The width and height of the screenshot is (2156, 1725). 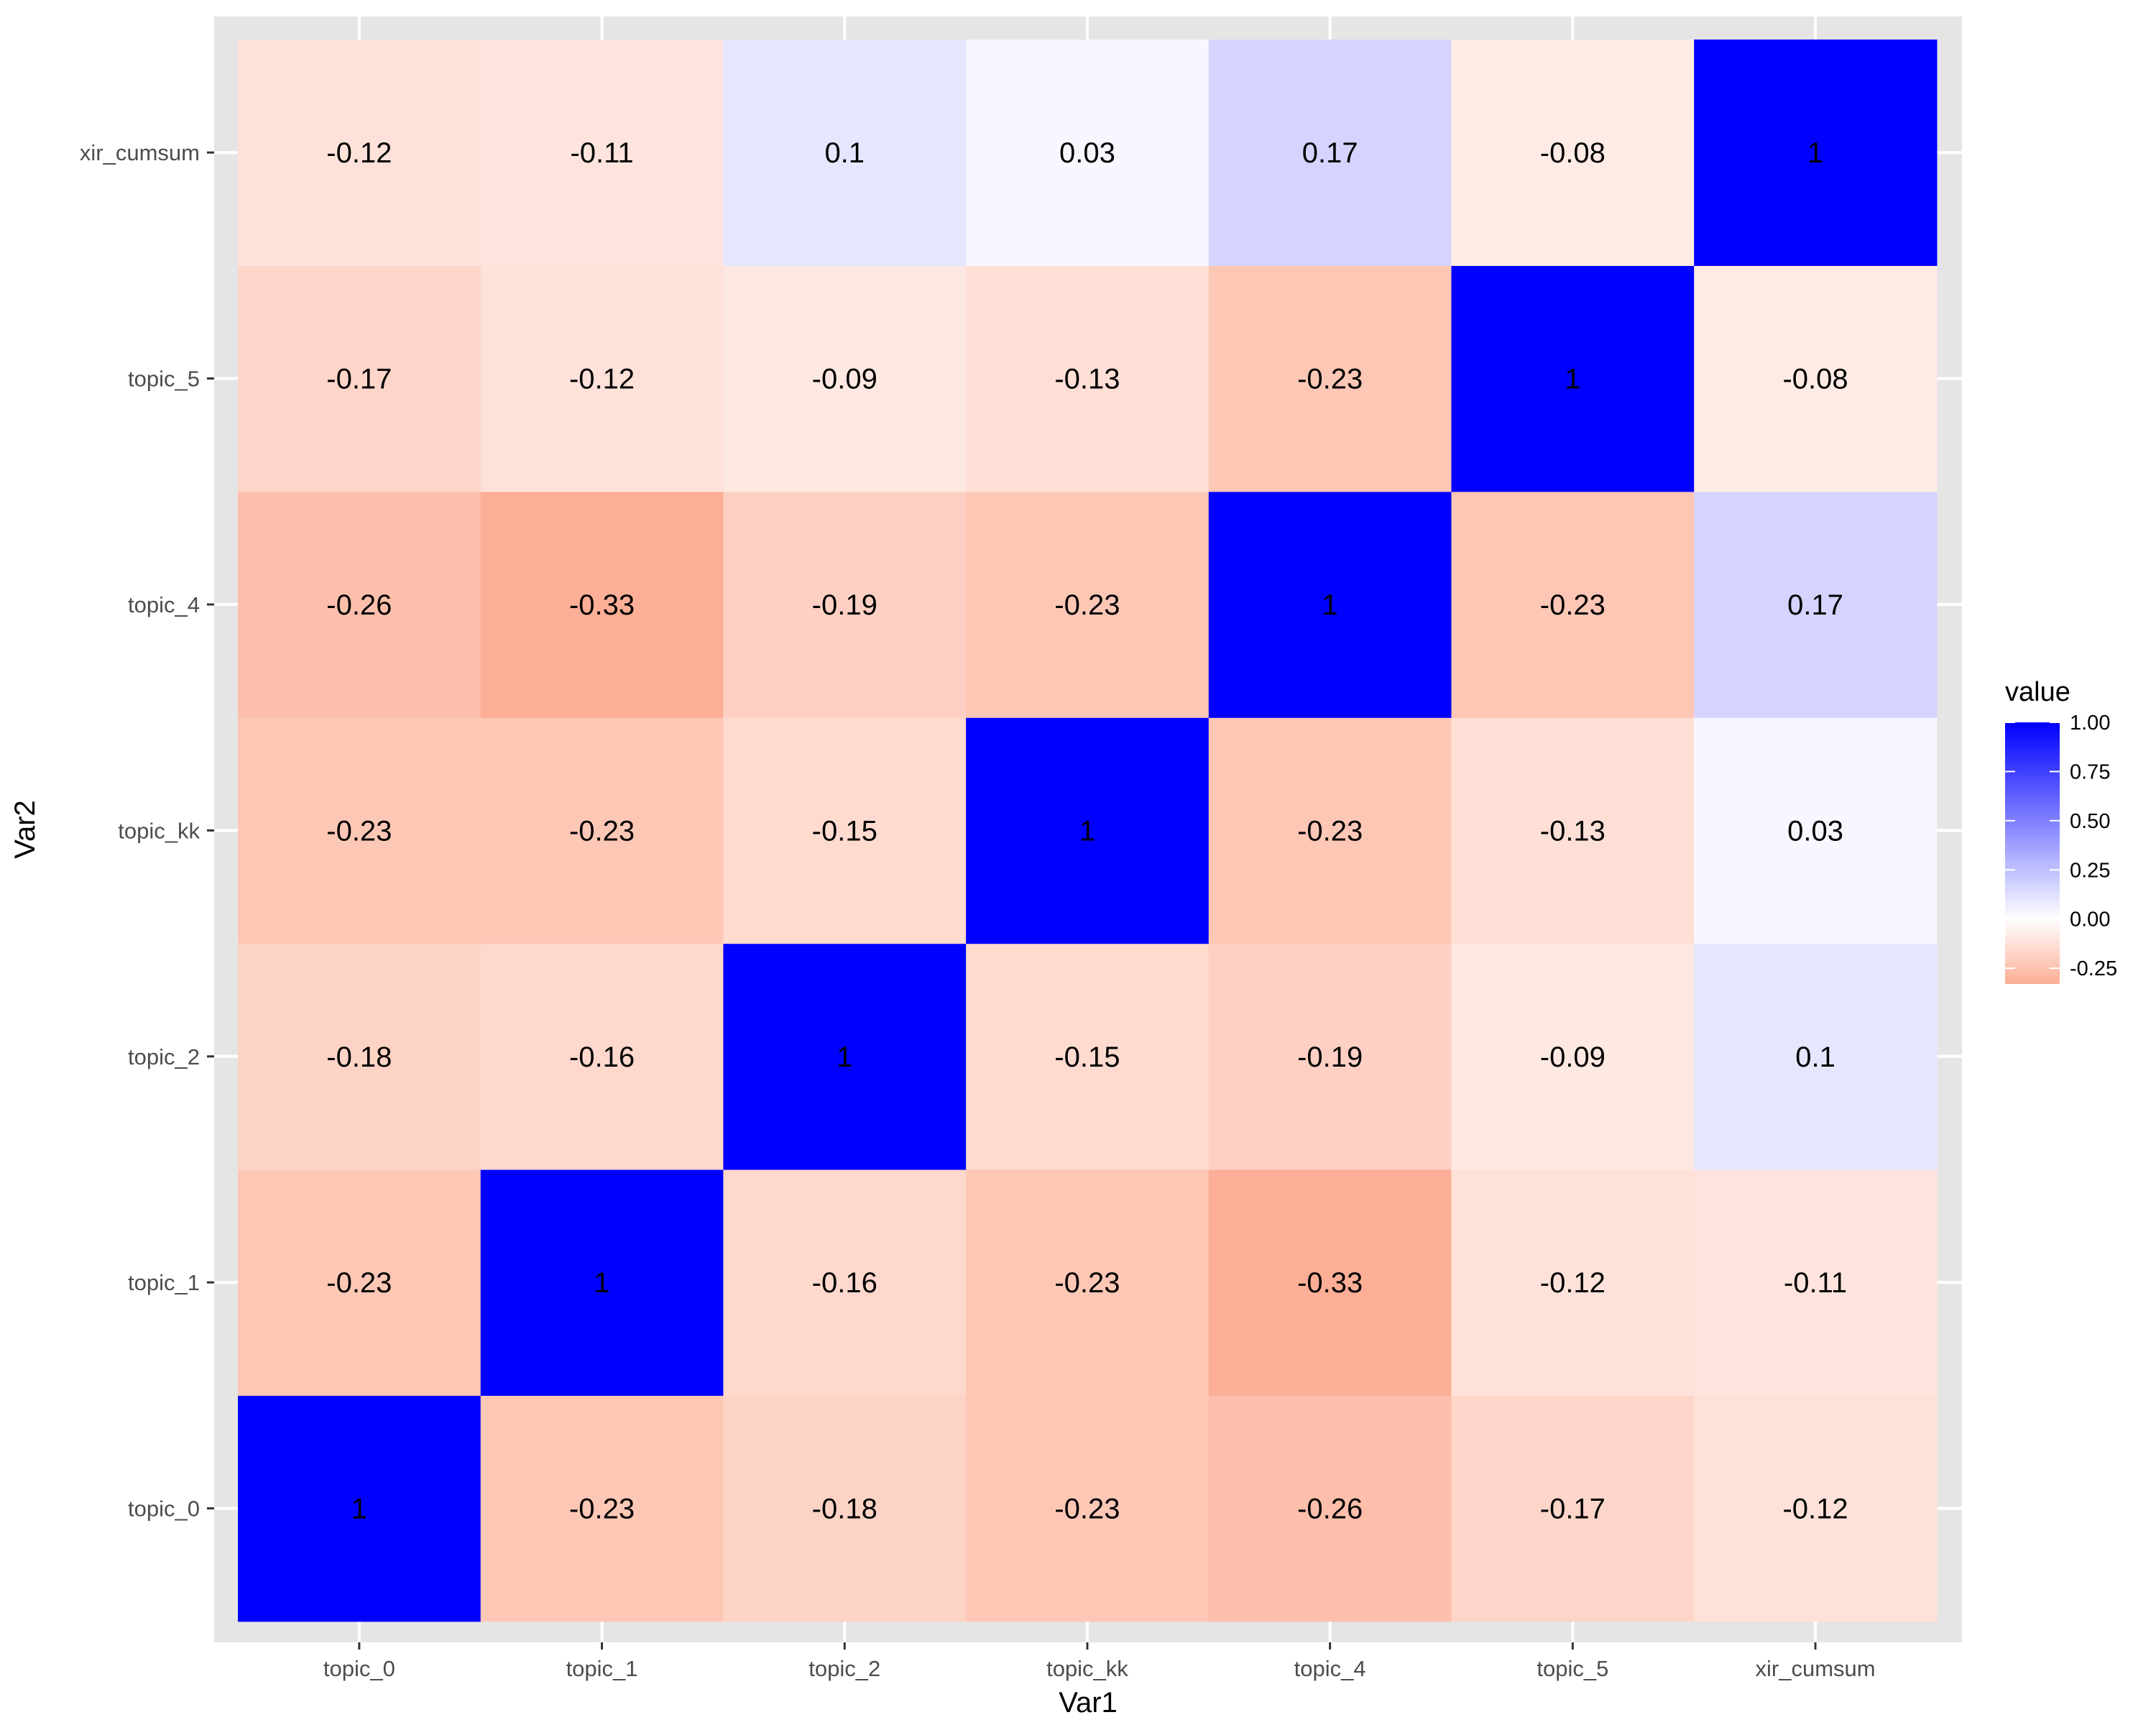 What do you see at coordinates (2032, 853) in the screenshot?
I see `legend-color-bar` at bounding box center [2032, 853].